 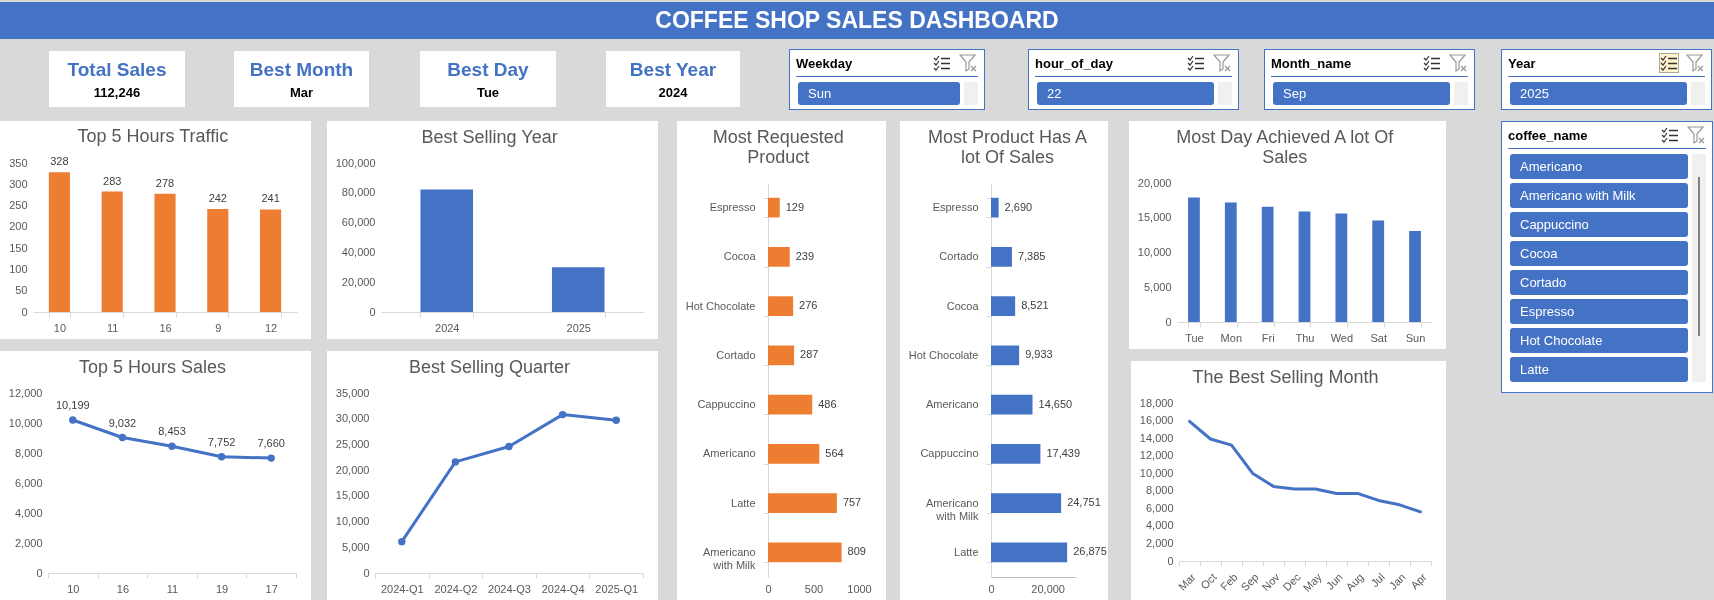 I want to click on y-tick-label: 30,000, so click(x=352, y=418).